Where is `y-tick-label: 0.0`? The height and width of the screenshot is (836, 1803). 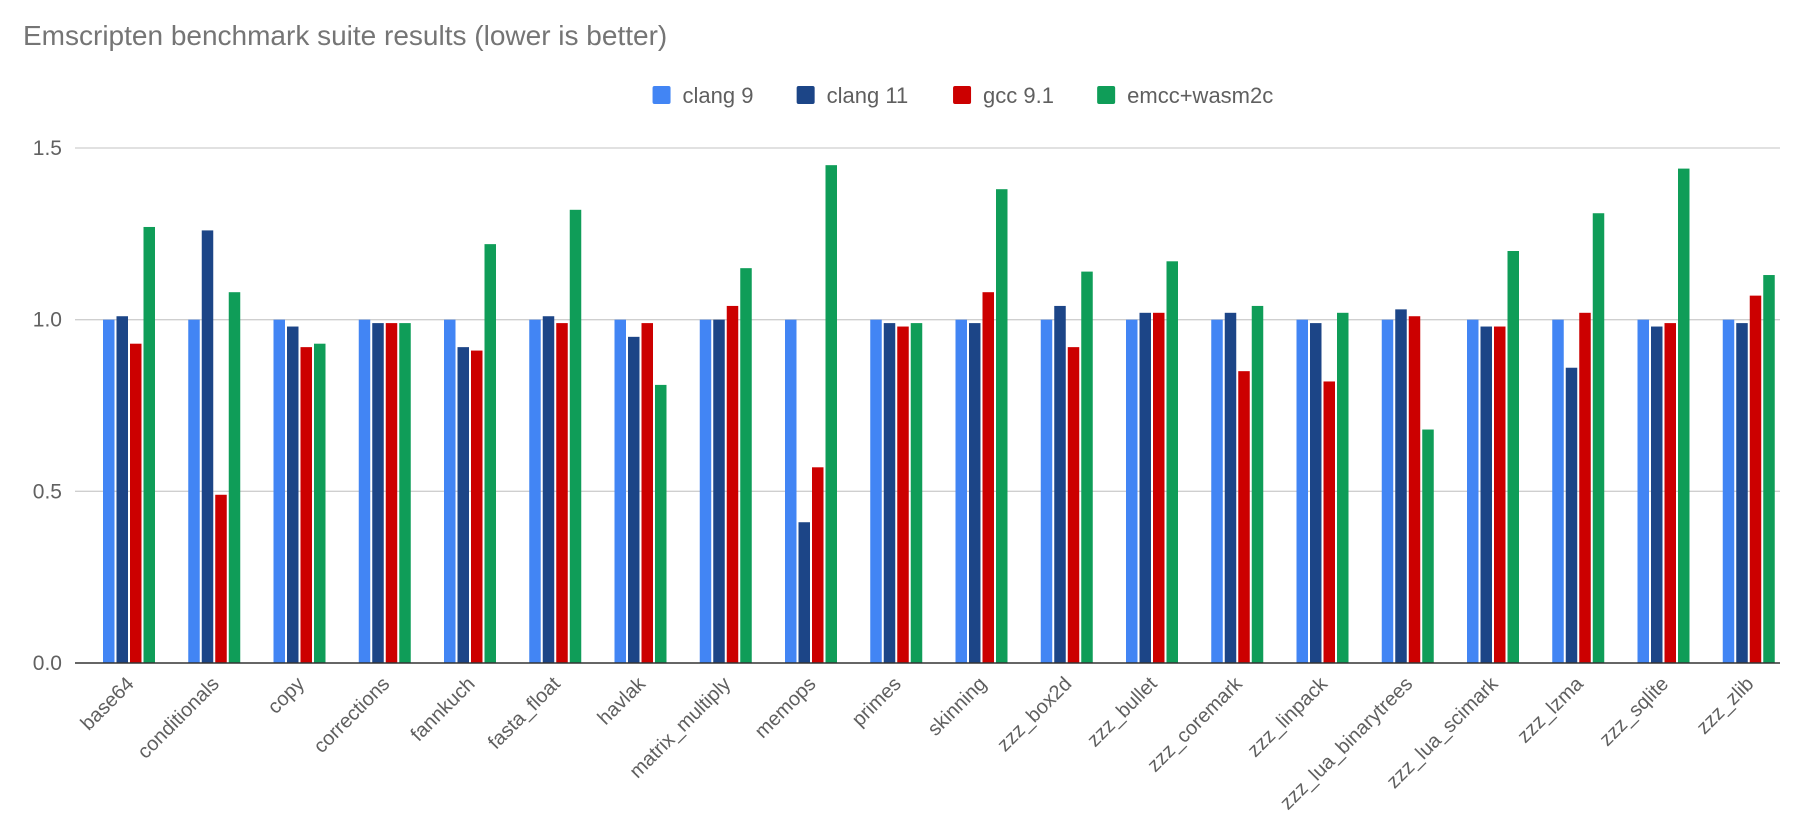 y-tick-label: 0.0 is located at coordinates (47, 663).